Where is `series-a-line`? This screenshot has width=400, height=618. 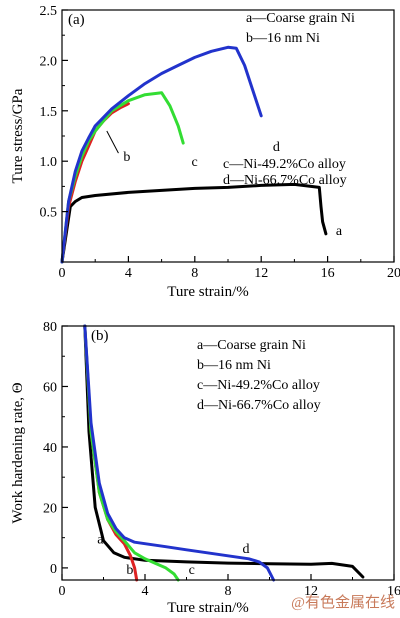
series-a-line is located at coordinates (194, 223).